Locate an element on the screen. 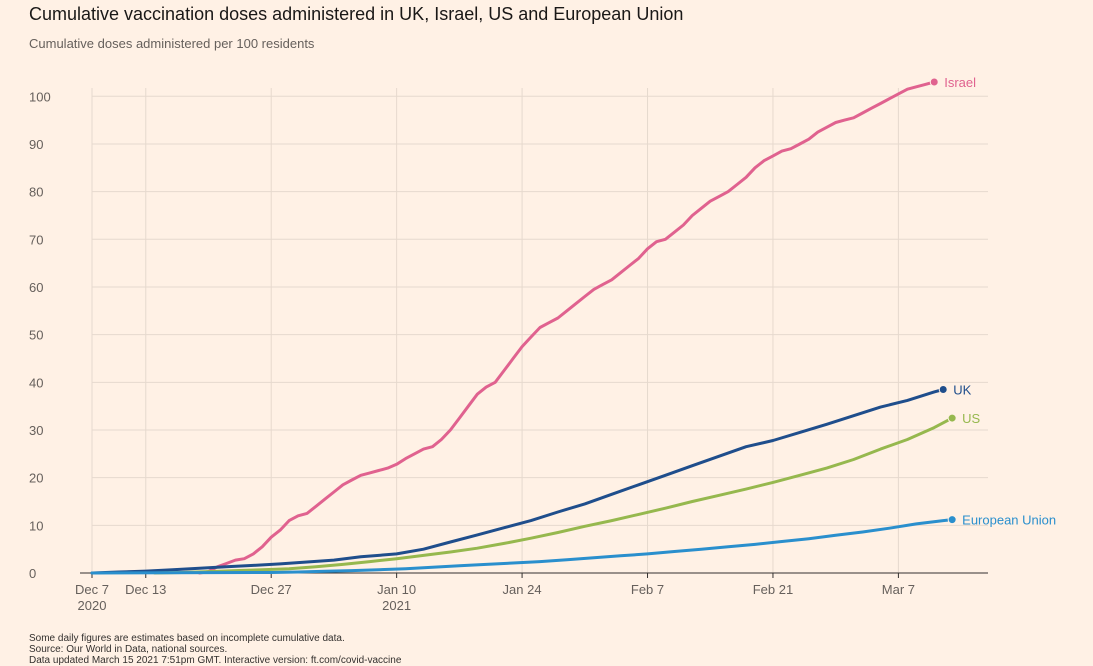 The image size is (1093, 666). series-label-israel: Israel is located at coordinates (960, 82).